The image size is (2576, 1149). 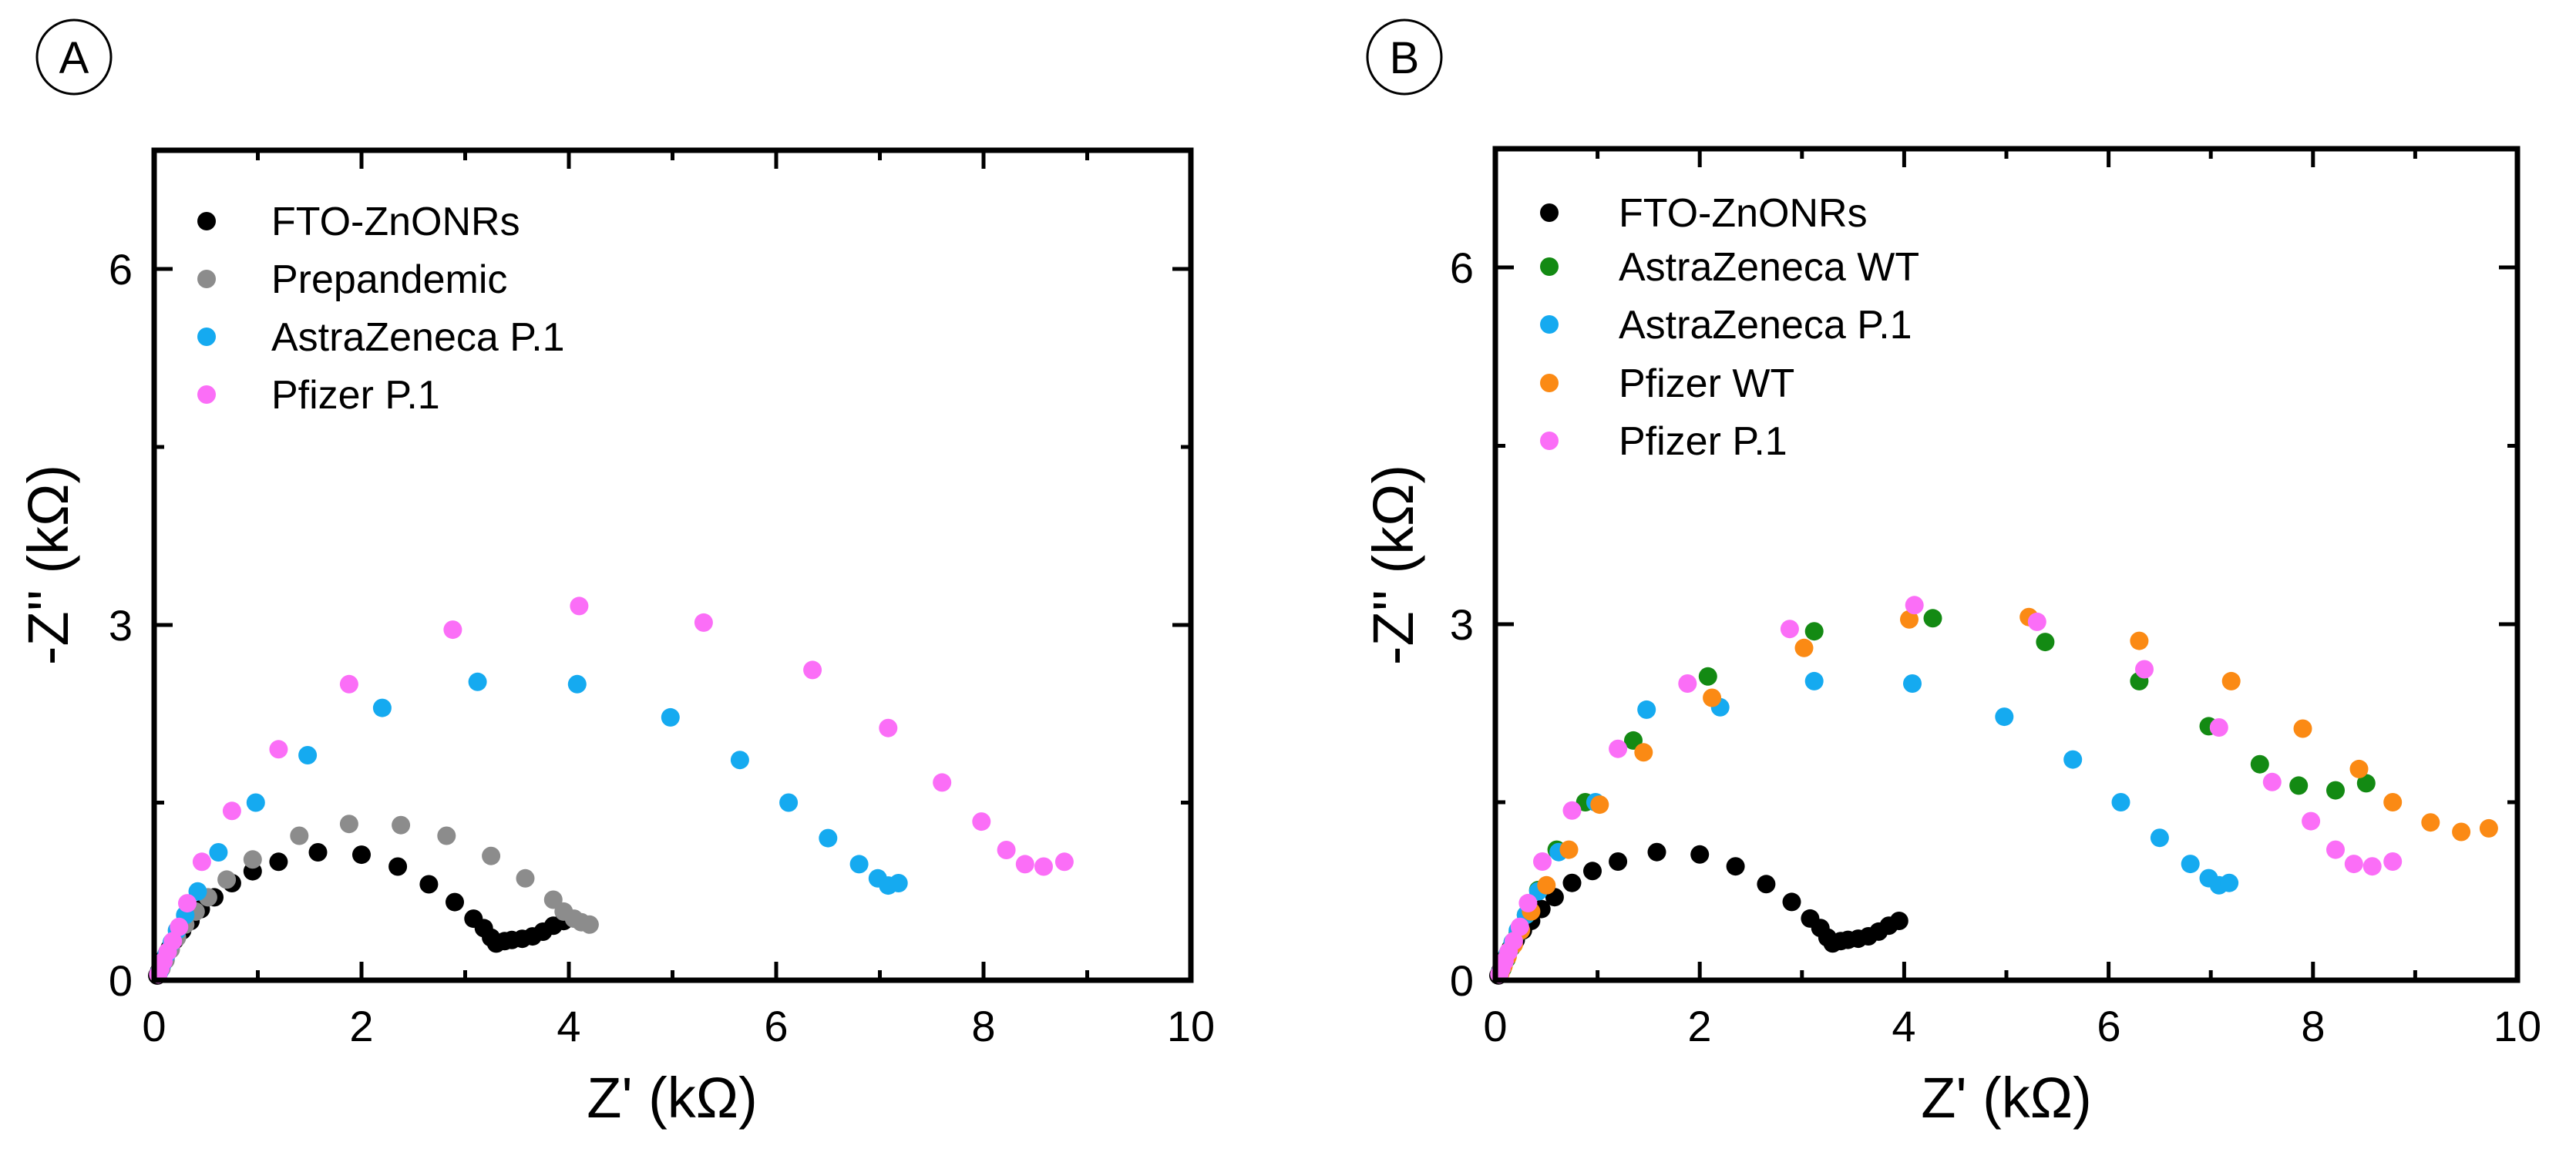 What do you see at coordinates (48, 565) in the screenshot?
I see `plot-a-y-axis-label: -Z'' (kΩ)` at bounding box center [48, 565].